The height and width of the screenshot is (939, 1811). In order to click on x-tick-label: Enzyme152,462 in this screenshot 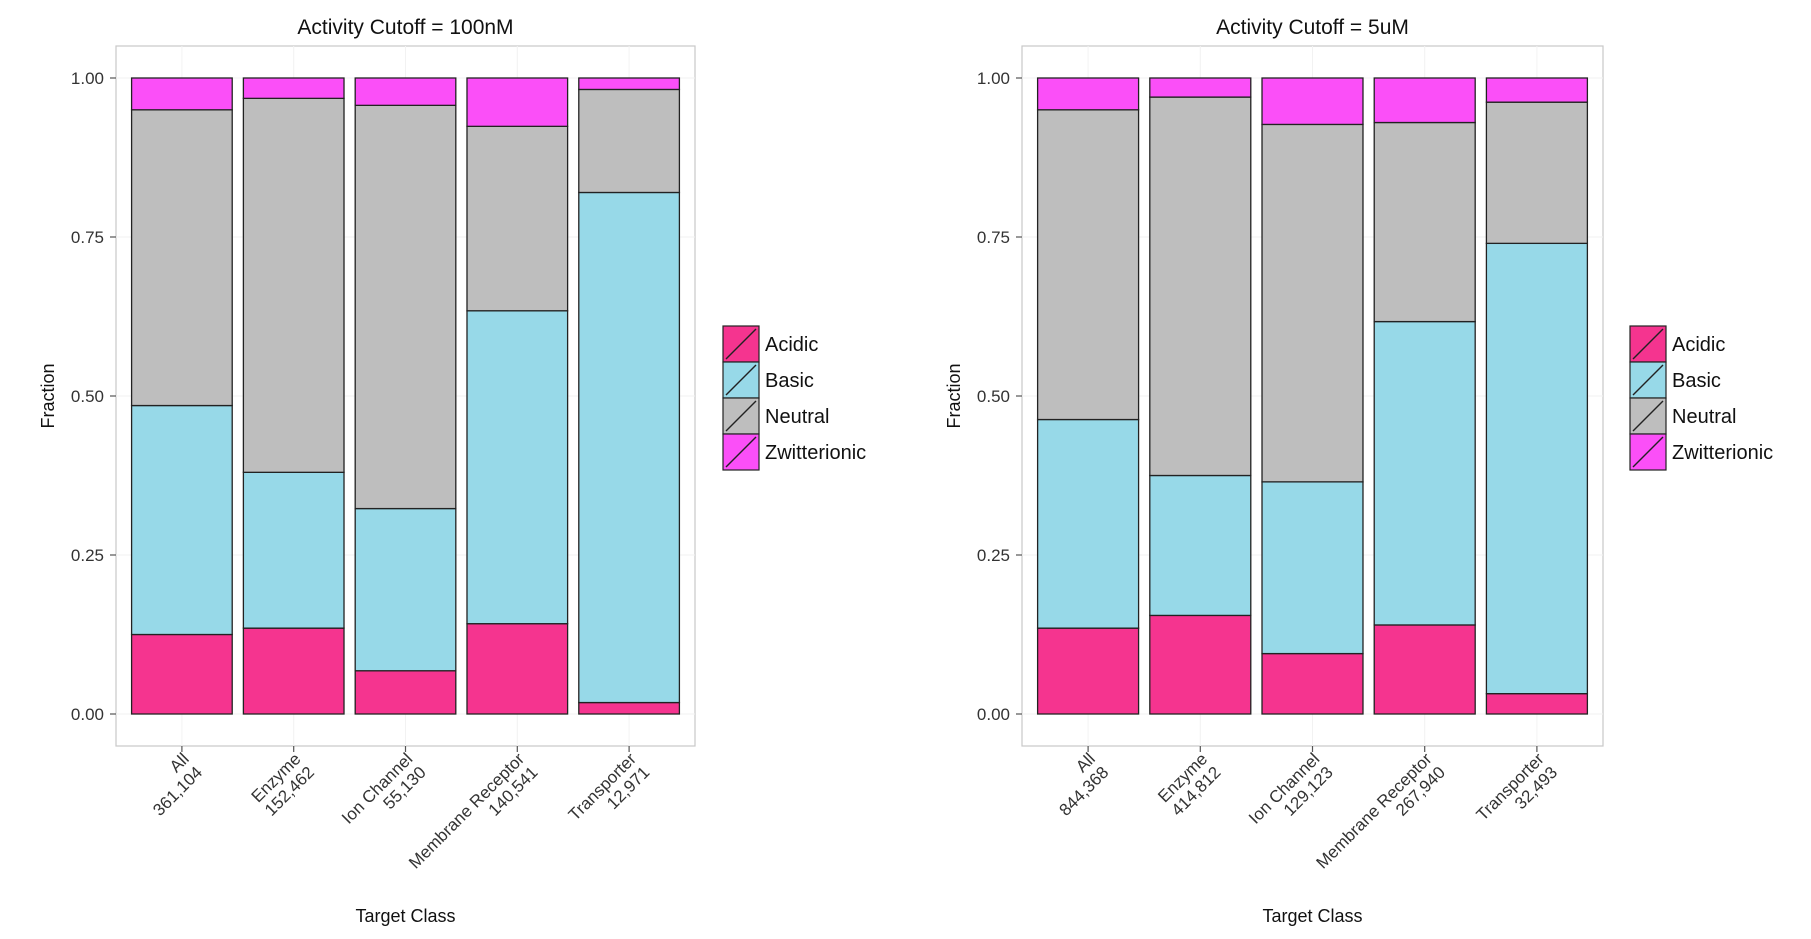, I will do `click(283, 784)`.